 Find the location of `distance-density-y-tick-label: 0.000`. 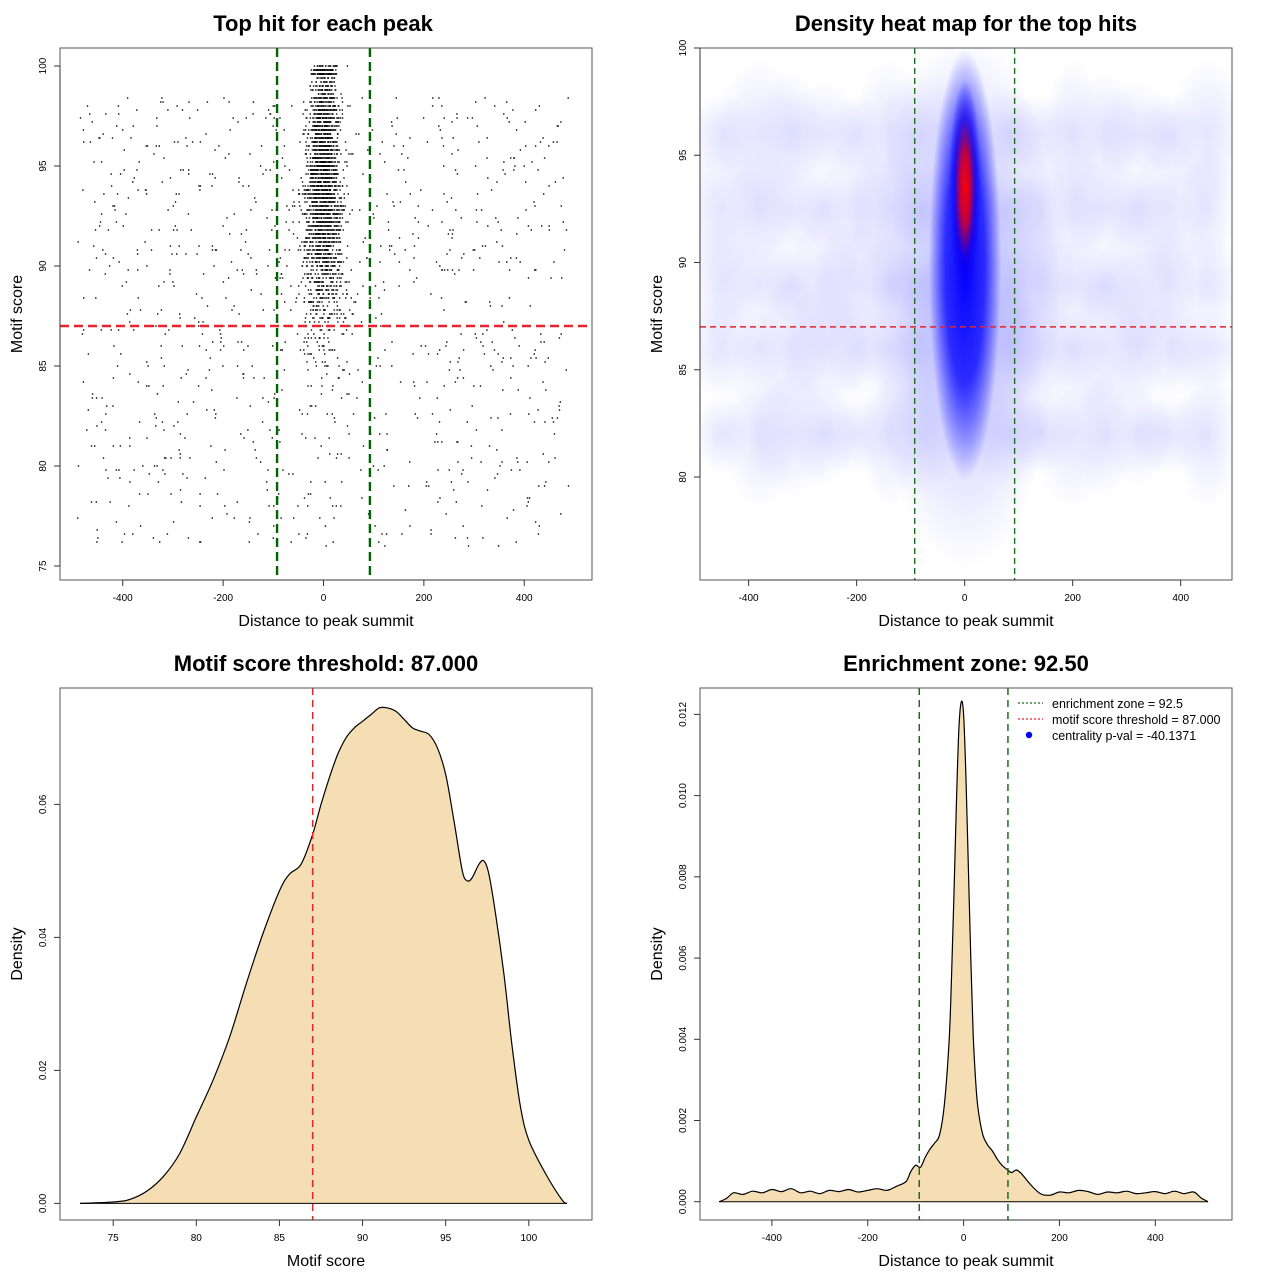

distance-density-y-tick-label: 0.000 is located at coordinates (683, 1201).